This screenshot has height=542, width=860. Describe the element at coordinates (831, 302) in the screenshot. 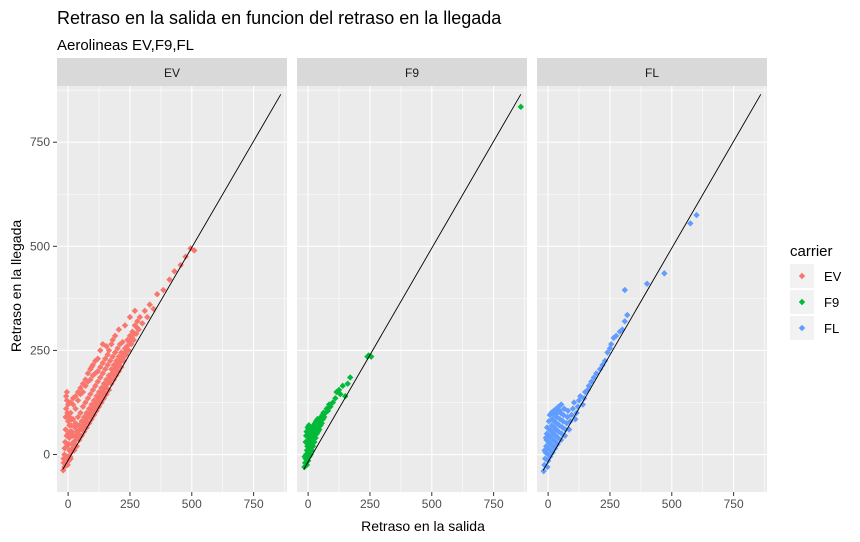

I see `legend-label: F9` at that location.